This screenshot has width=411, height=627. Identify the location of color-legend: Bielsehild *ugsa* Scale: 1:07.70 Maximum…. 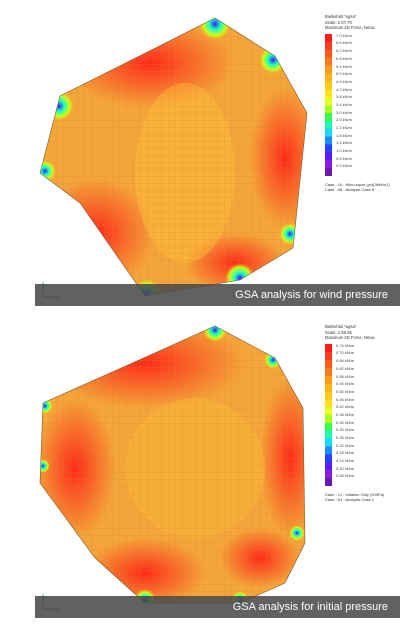
(361, 103).